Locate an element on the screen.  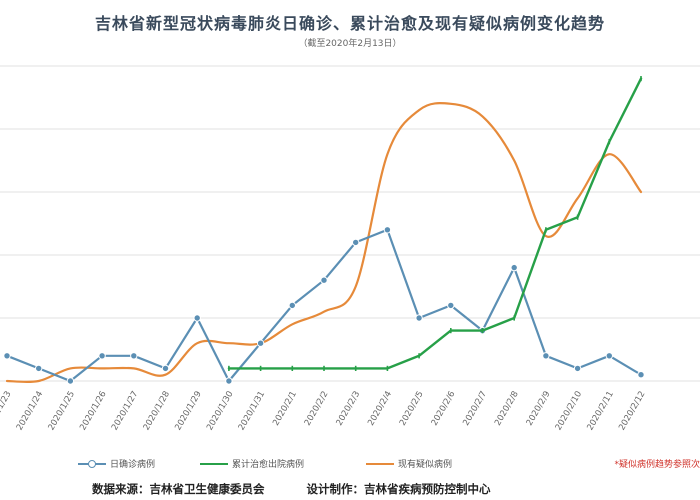
x-tick-label: 2020/2/5 is located at coordinates (412, 409).